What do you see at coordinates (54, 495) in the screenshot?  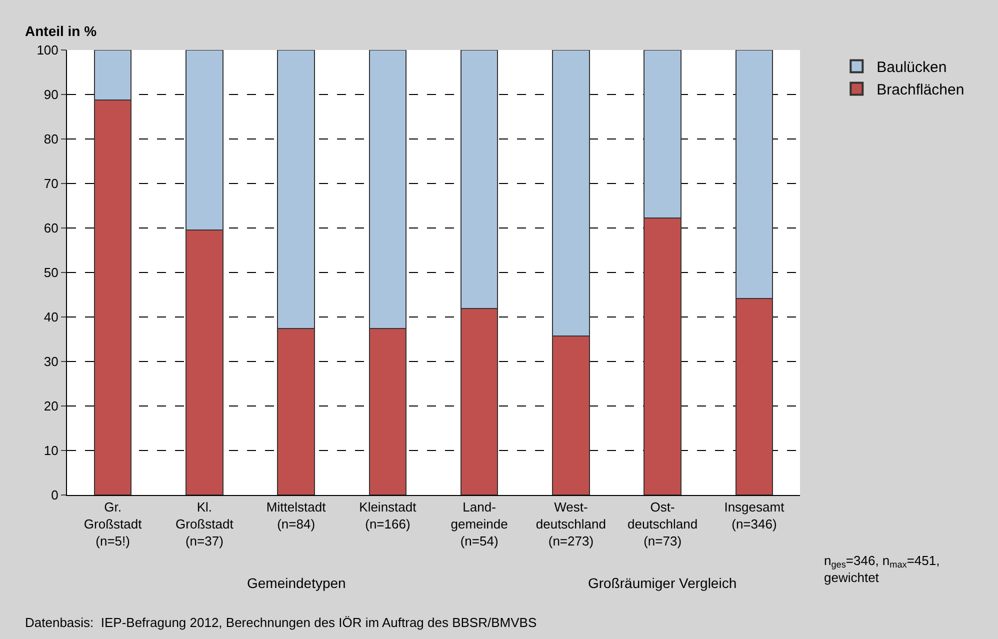 I see `y-tick-label: 0` at bounding box center [54, 495].